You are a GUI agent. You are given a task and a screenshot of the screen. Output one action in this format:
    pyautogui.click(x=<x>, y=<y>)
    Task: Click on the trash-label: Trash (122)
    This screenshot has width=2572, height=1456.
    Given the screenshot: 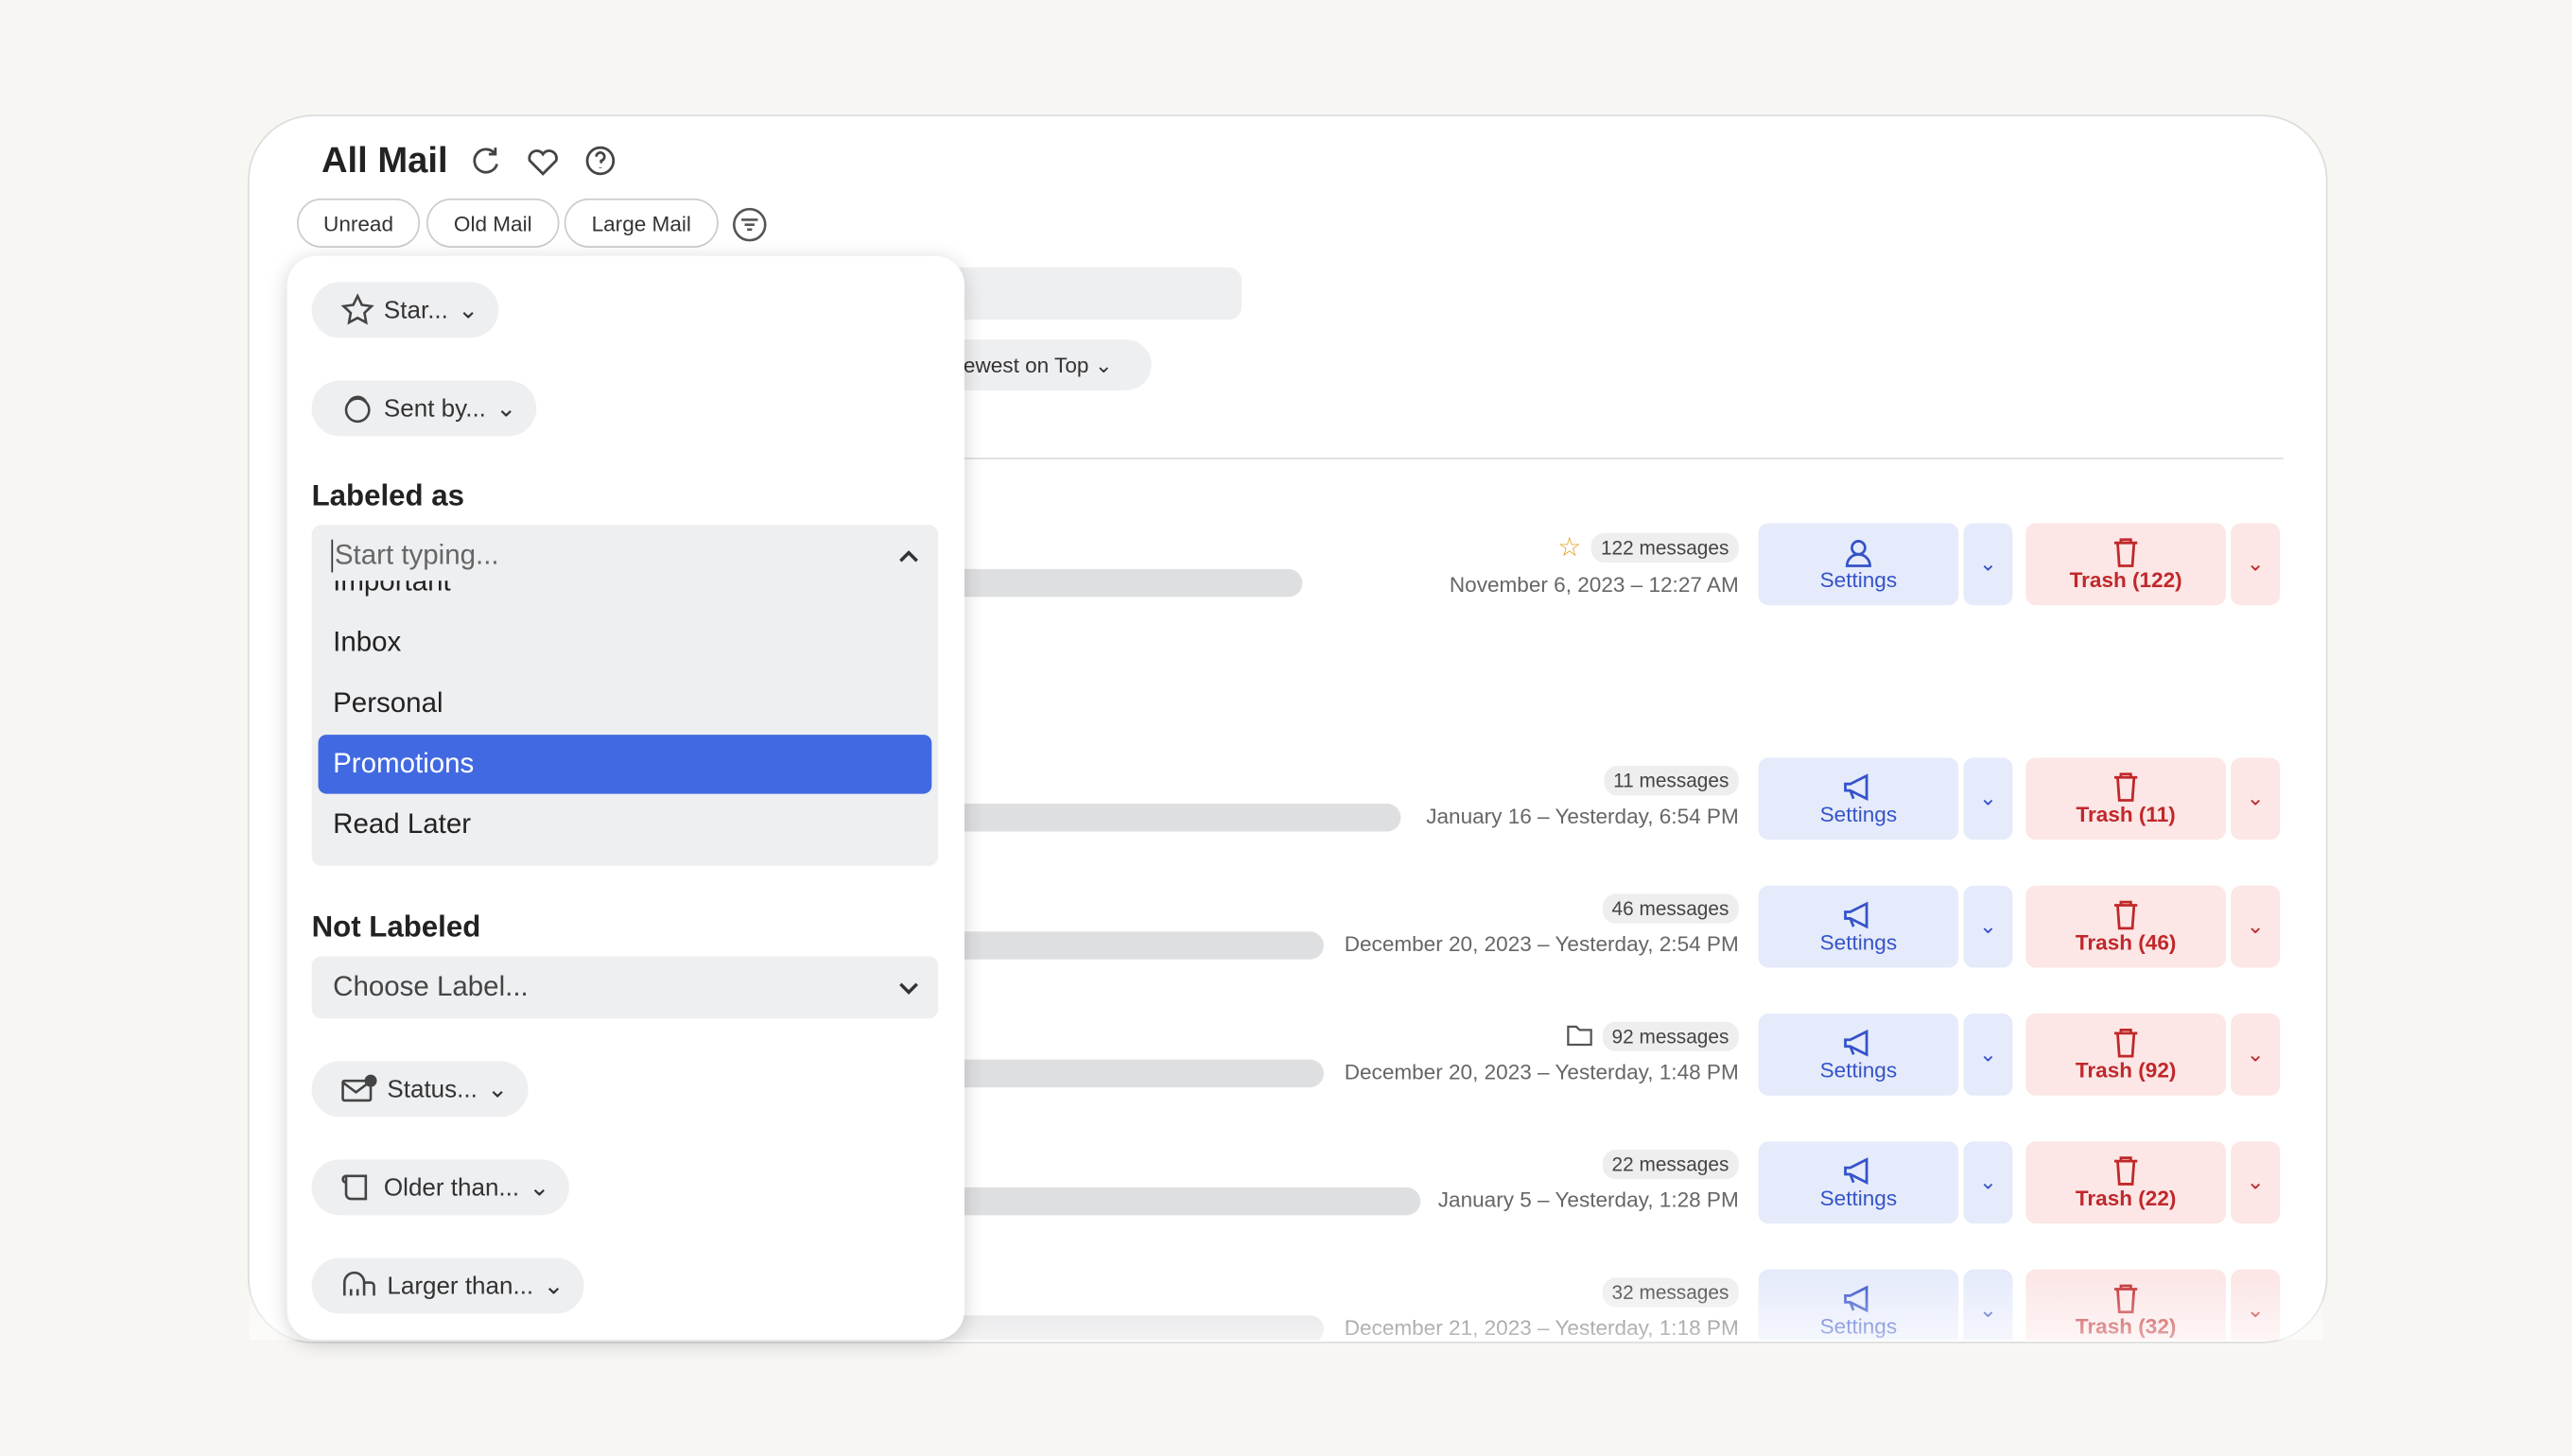 What is the action you would take?
    pyautogui.click(x=2125, y=580)
    